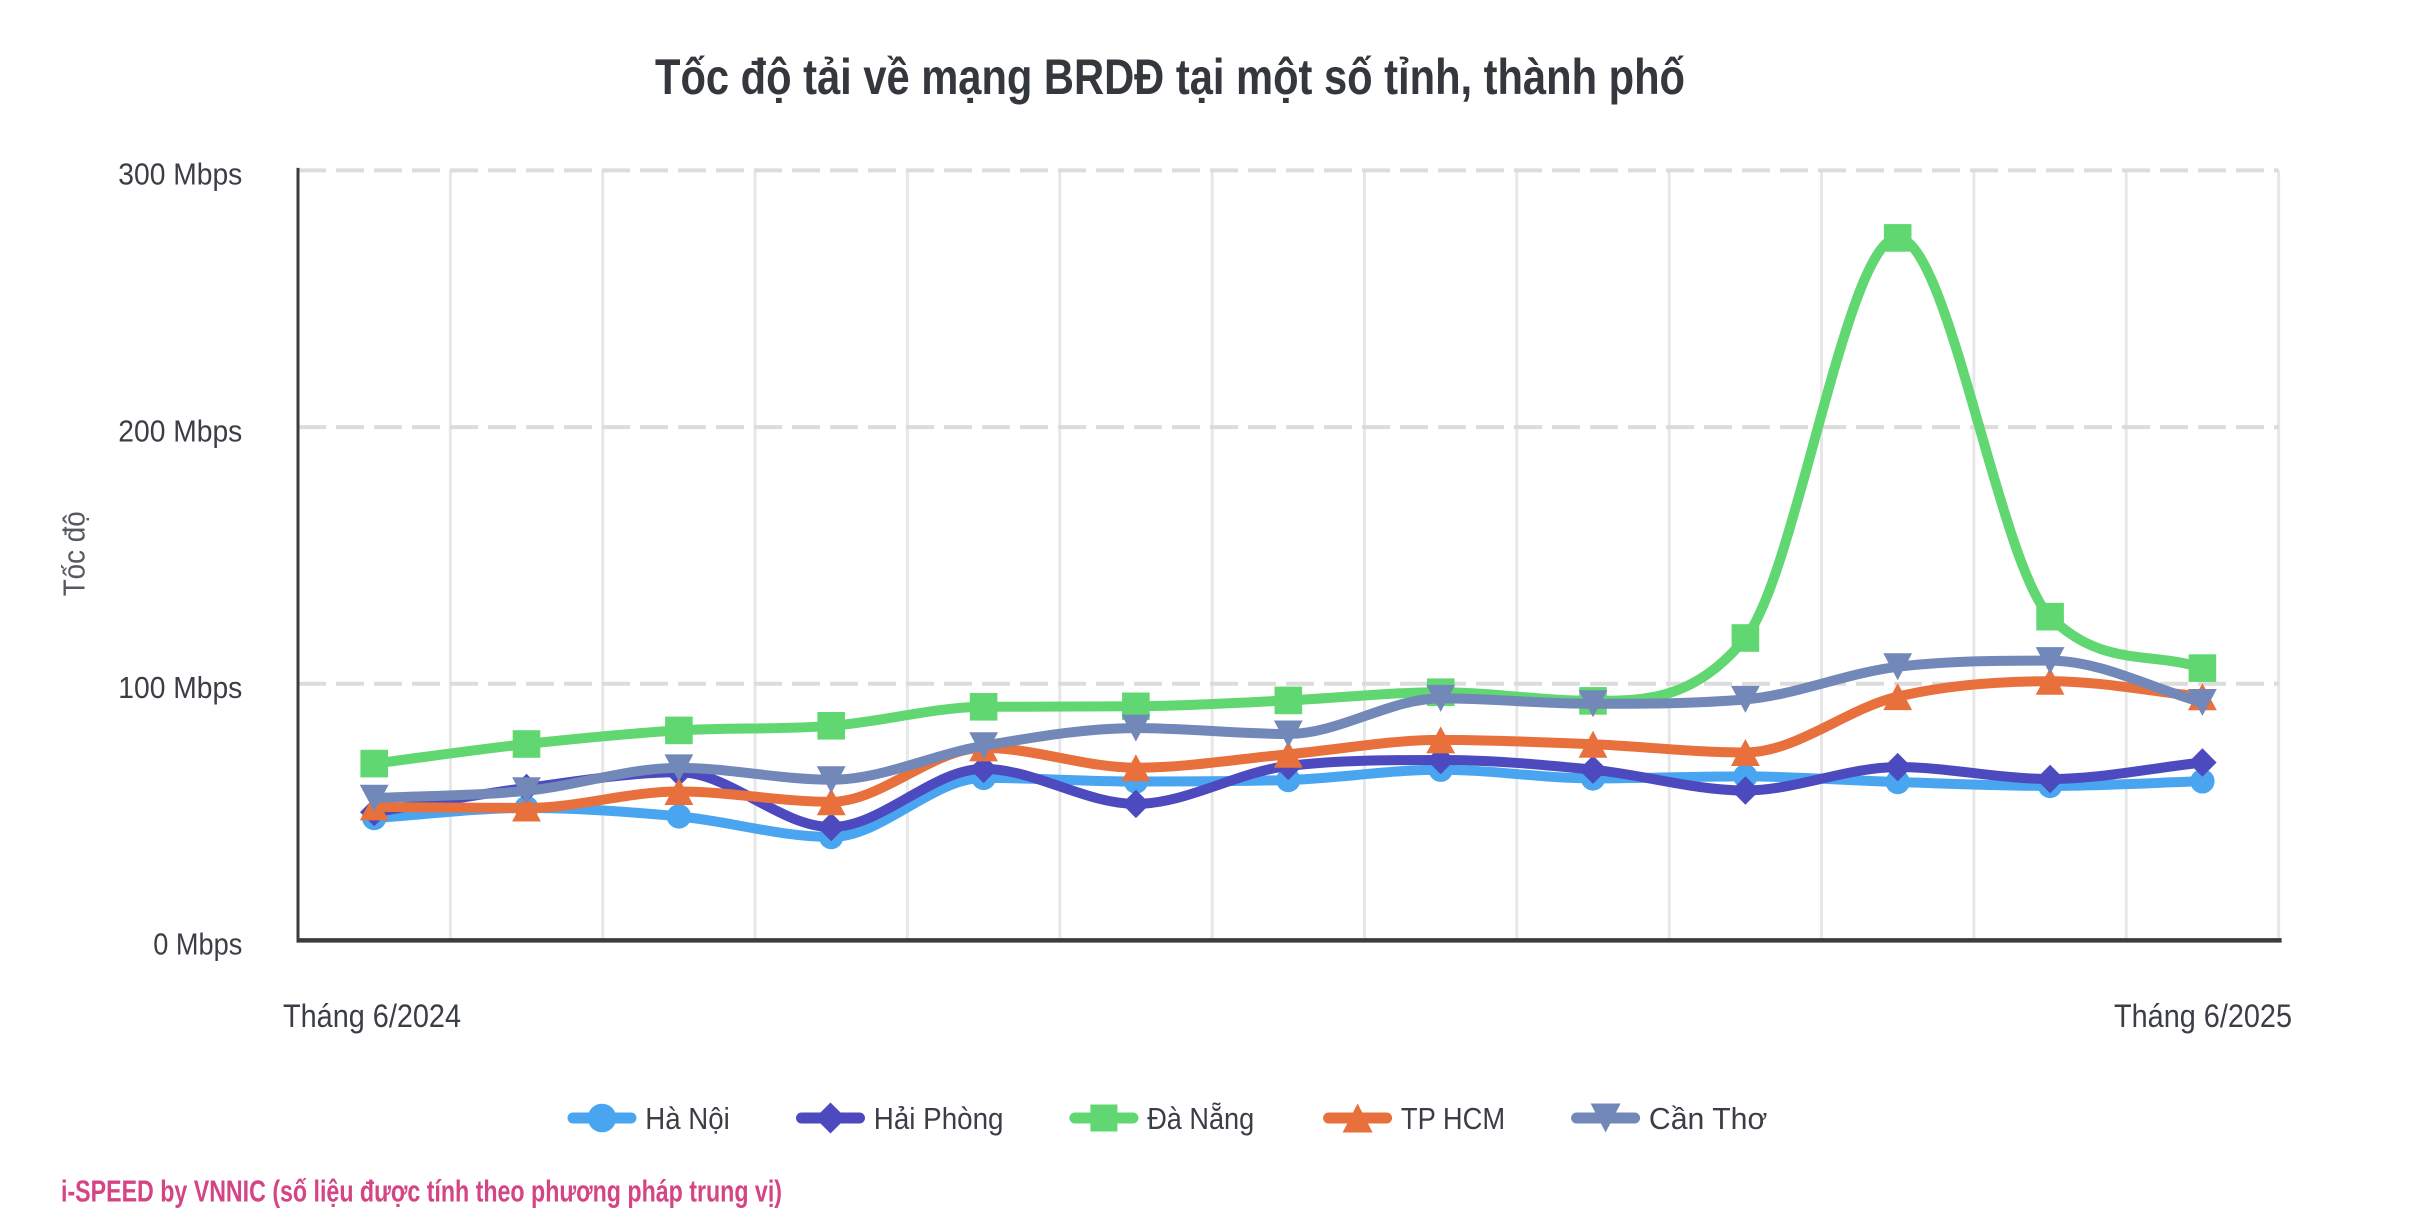  Describe the element at coordinates (73, 553) in the screenshot. I see `svg-text: Tốc độ` at that location.